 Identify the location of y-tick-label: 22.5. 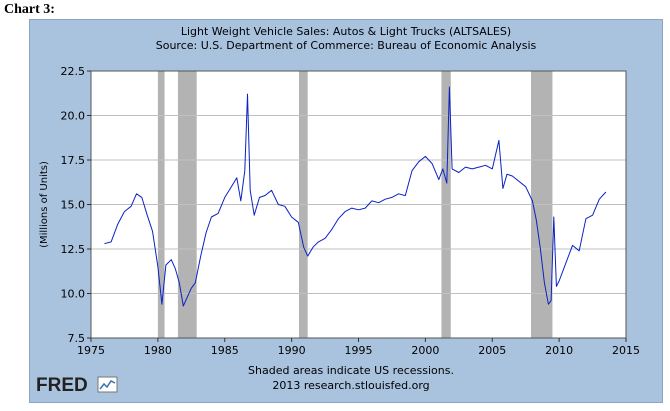
(73, 71).